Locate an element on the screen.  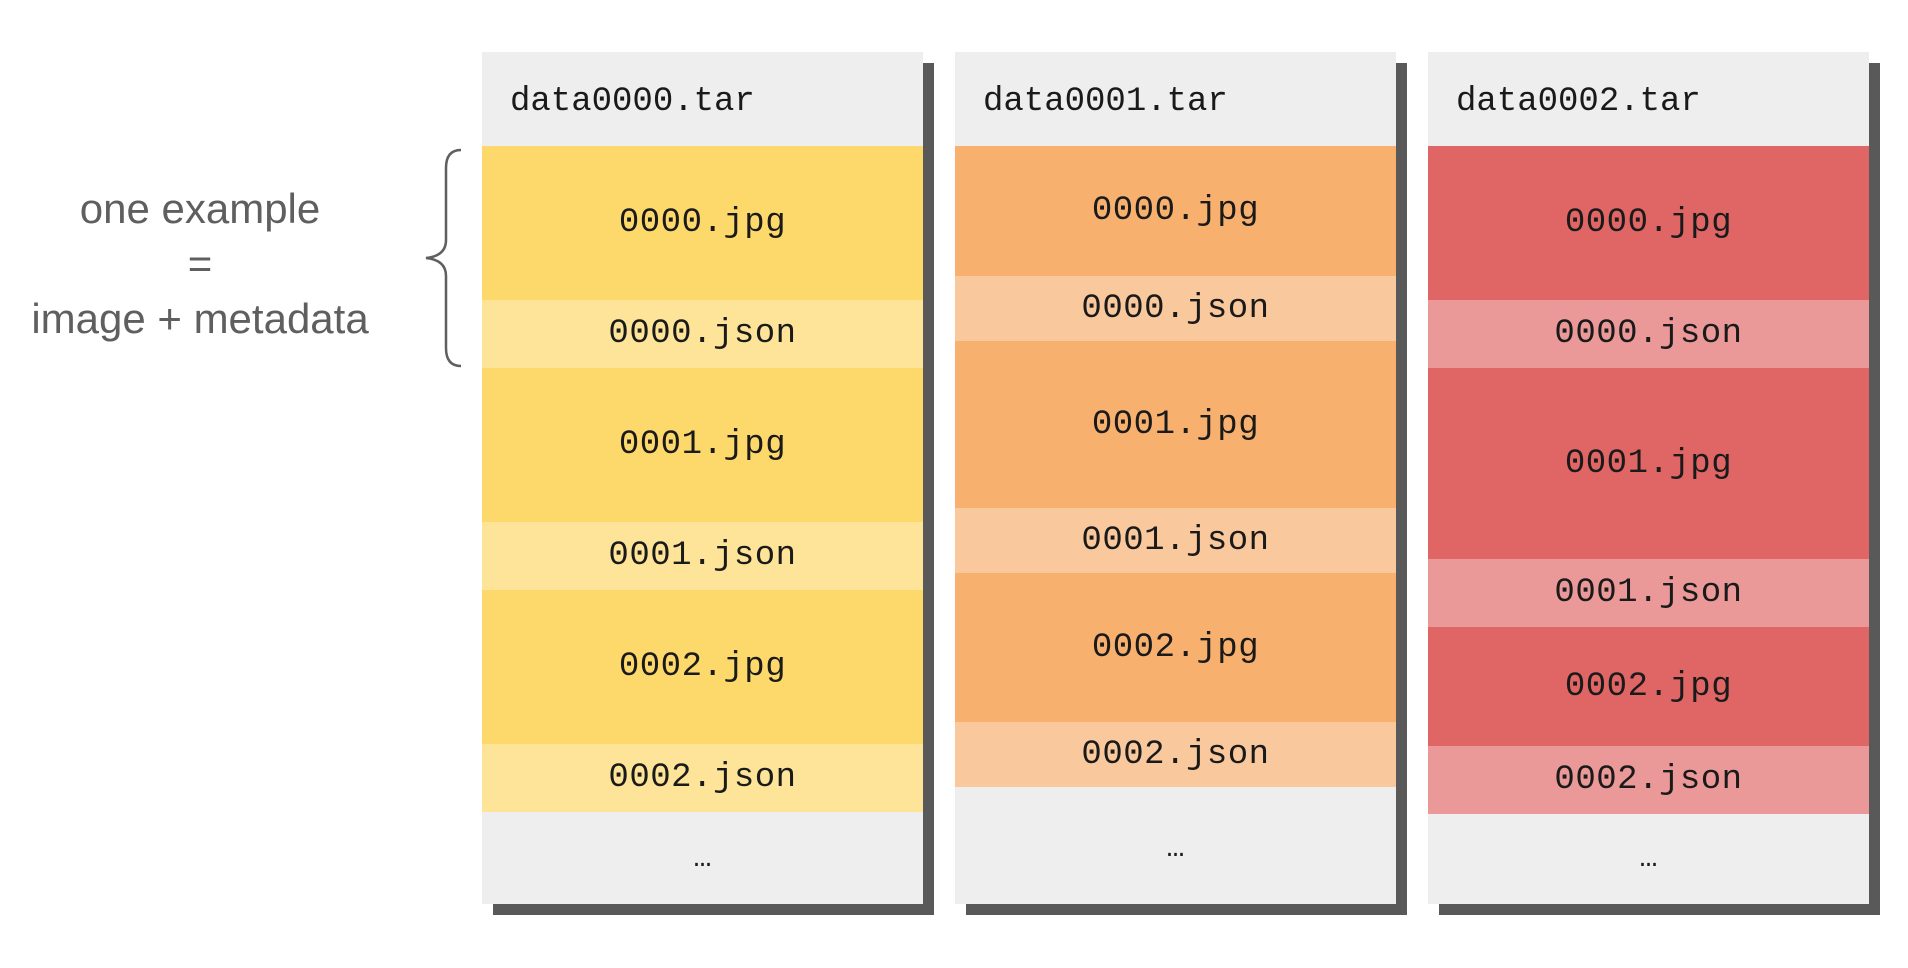
tar-file-name: data0001.tar is located at coordinates (1105, 102).